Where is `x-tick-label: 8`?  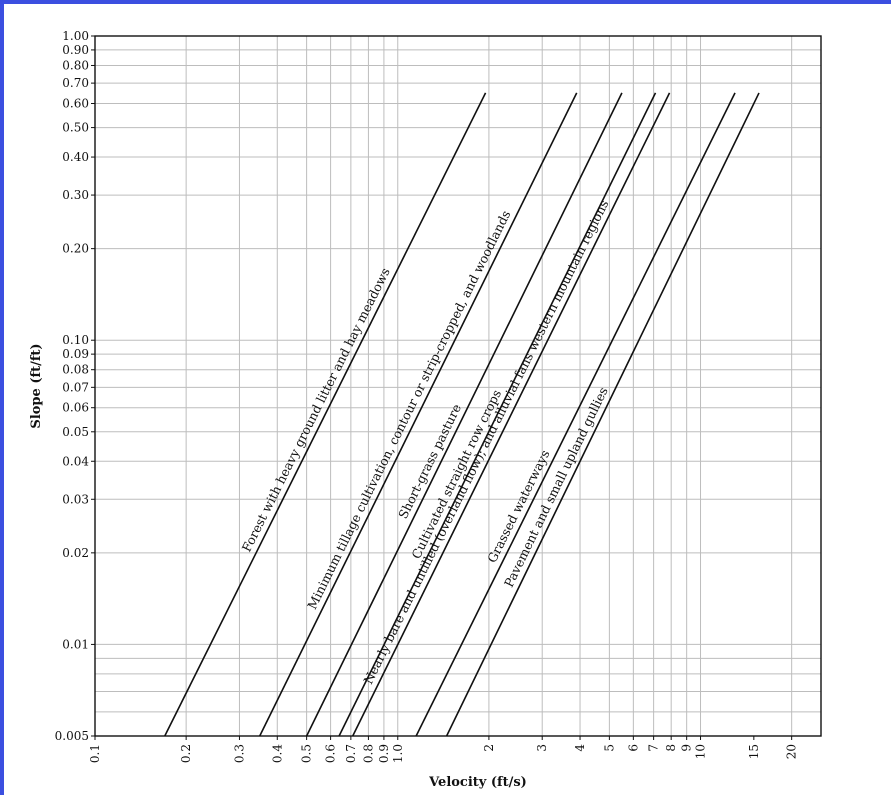 x-tick-label: 8 is located at coordinates (671, 748).